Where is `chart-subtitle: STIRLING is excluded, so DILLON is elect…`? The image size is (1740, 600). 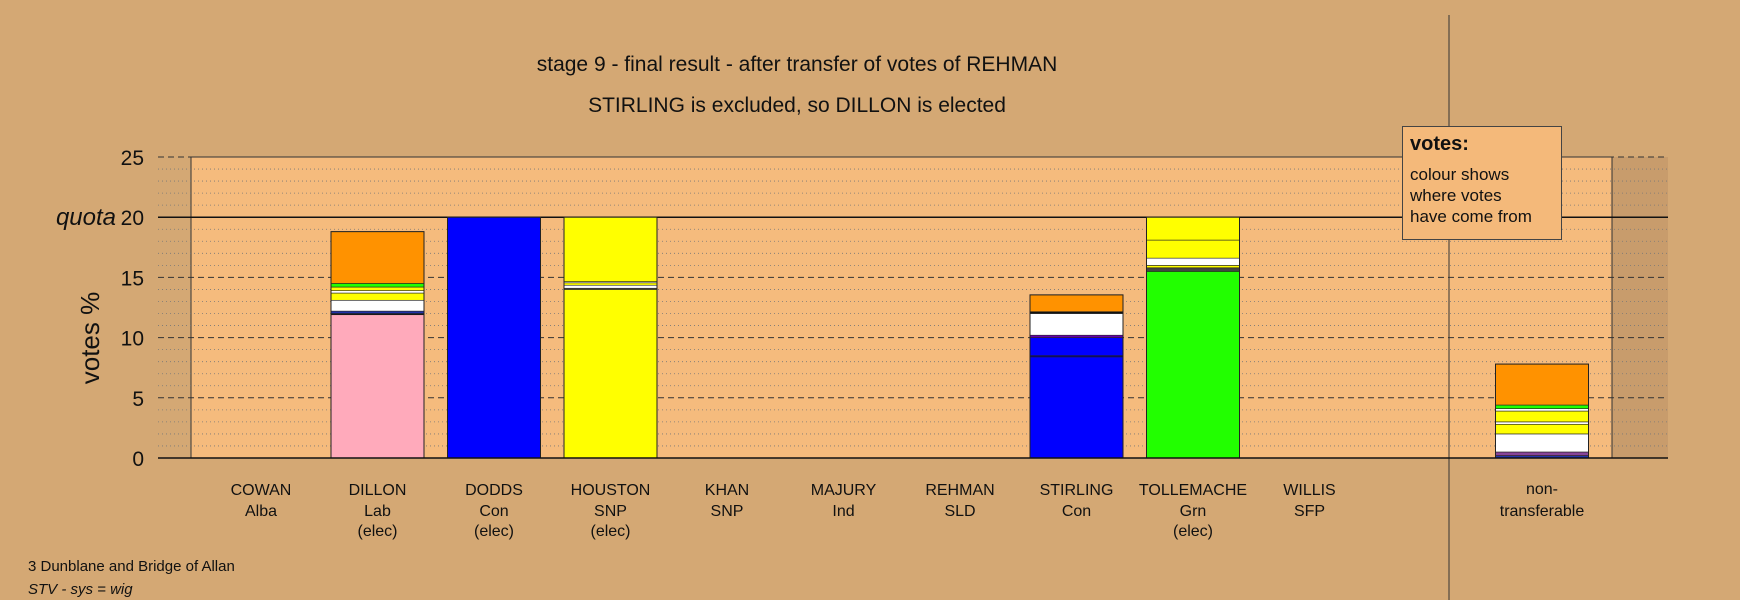
chart-subtitle: STIRLING is excluded, so DILLON is elect… is located at coordinates (797, 105).